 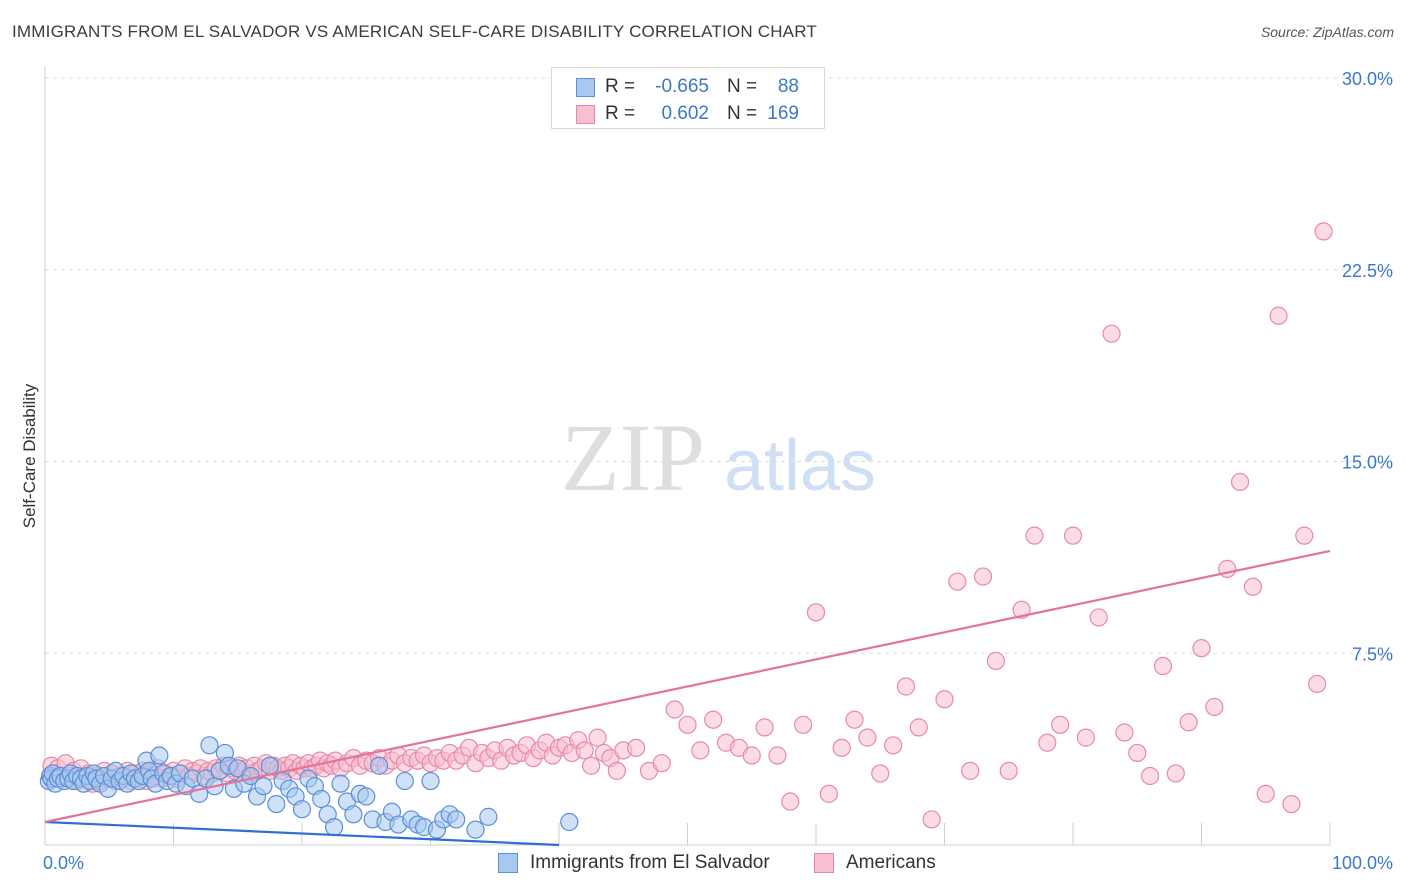 I want to click on n-value: 169, so click(x=783, y=113).